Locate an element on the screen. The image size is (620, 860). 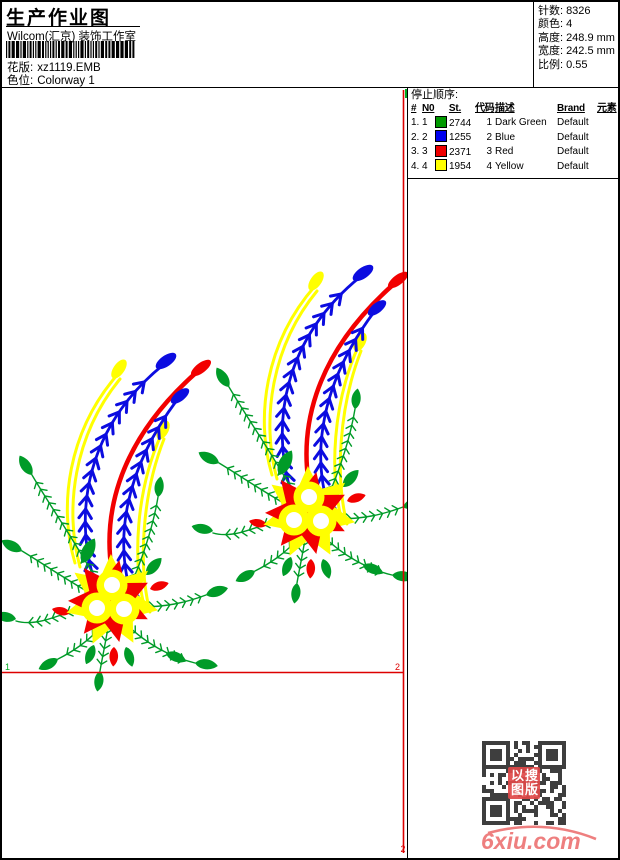
colorway-row: 色位: Colorway 1 is located at coordinates (53, 80).